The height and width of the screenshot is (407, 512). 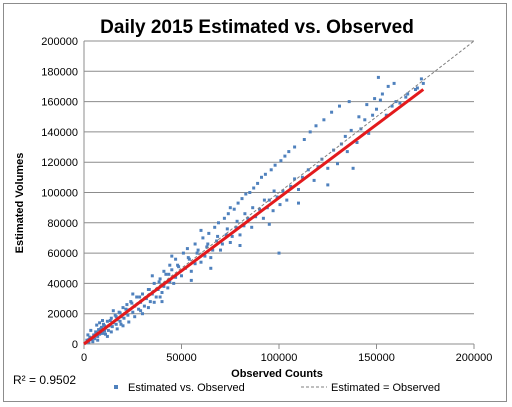 What do you see at coordinates (59, 72) in the screenshot?
I see `y-tick-label-9: 180000` at bounding box center [59, 72].